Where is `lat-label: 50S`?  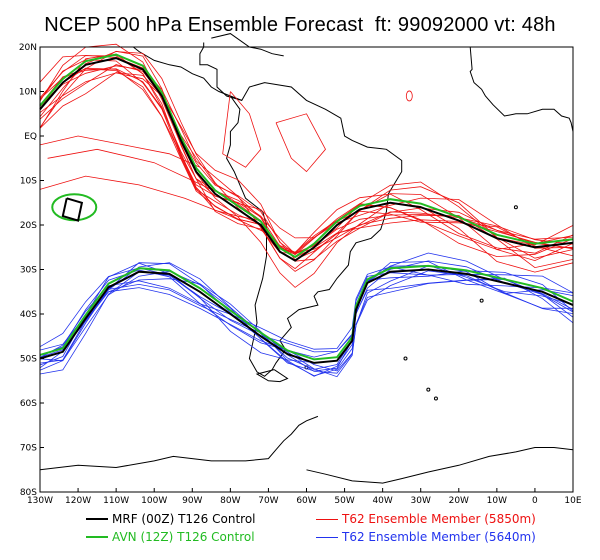 lat-label: 50S is located at coordinates (28, 360).